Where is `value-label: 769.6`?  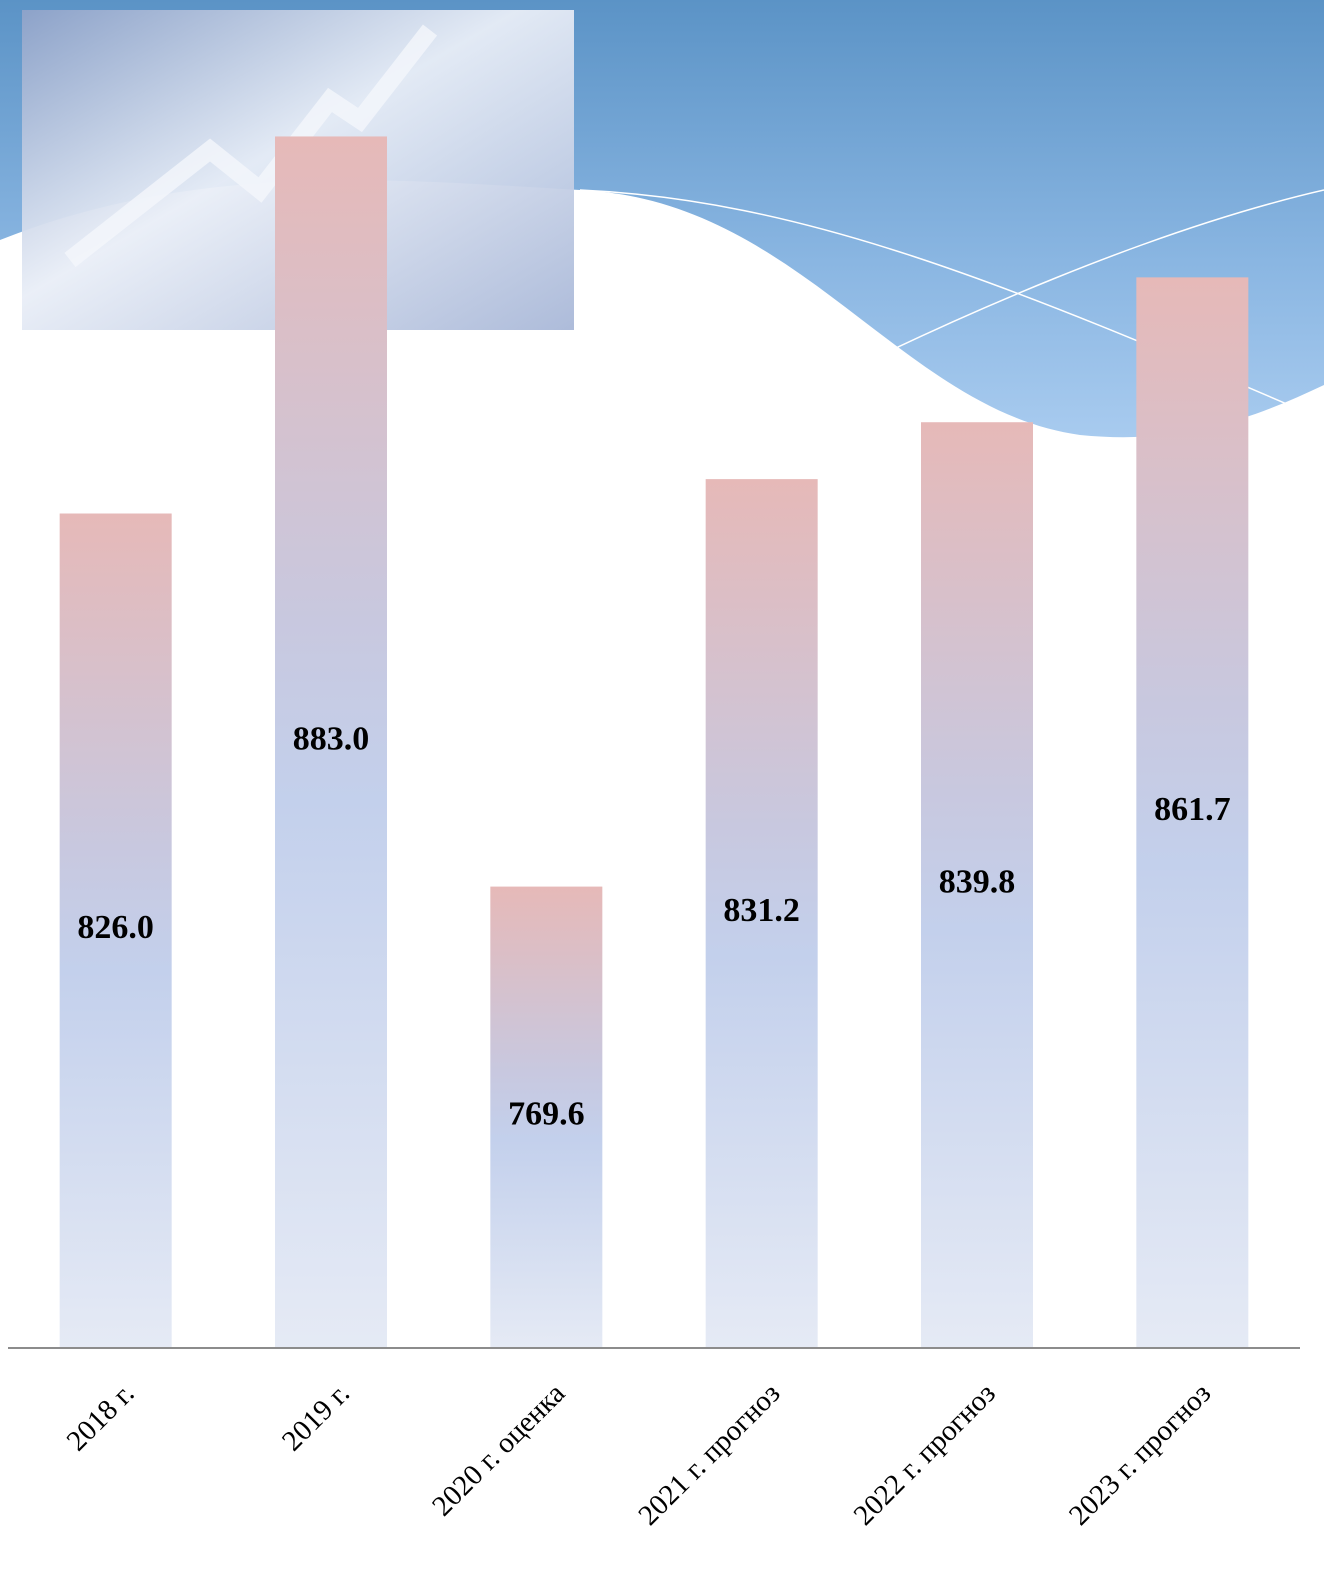
value-label: 769.6 is located at coordinates (546, 1114).